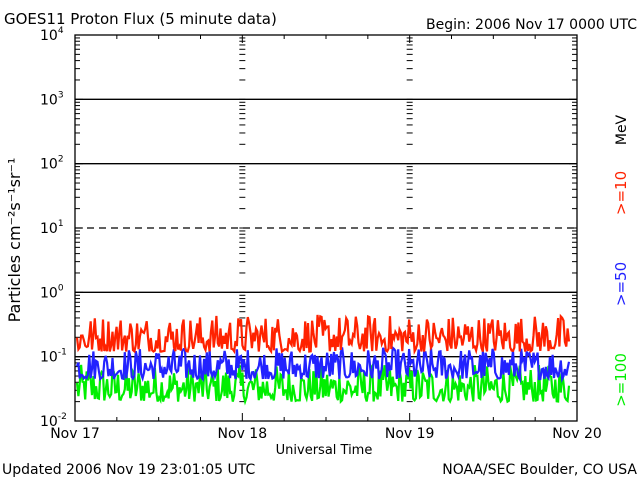  I want to click on updated-timestamp: Updated 2006 Nov 19 23:01:05 UTC, so click(128, 470).